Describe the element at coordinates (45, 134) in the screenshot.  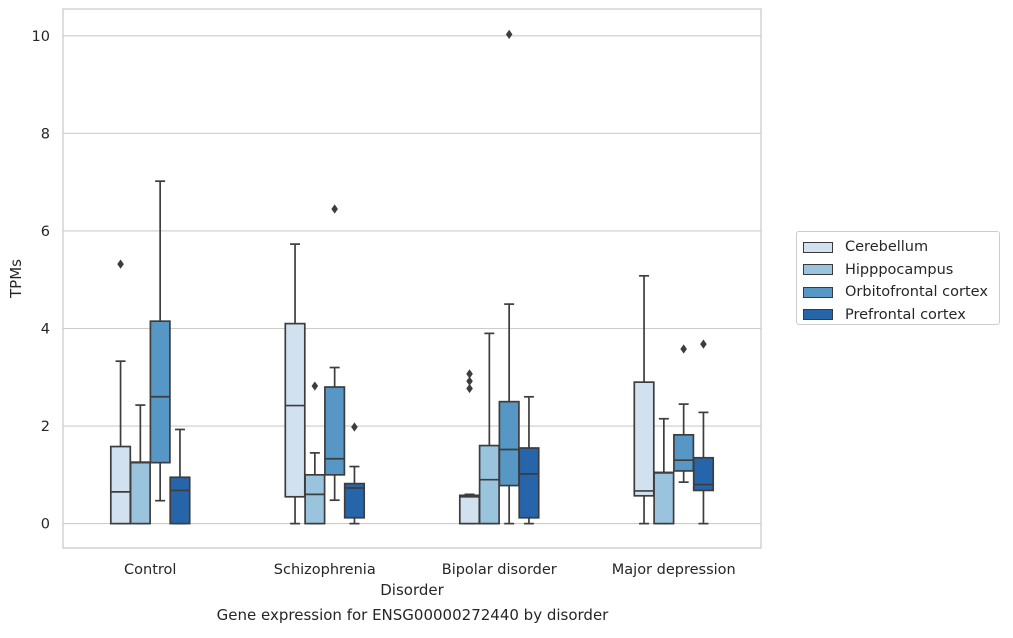
I see `y-tick-label: 8` at that location.